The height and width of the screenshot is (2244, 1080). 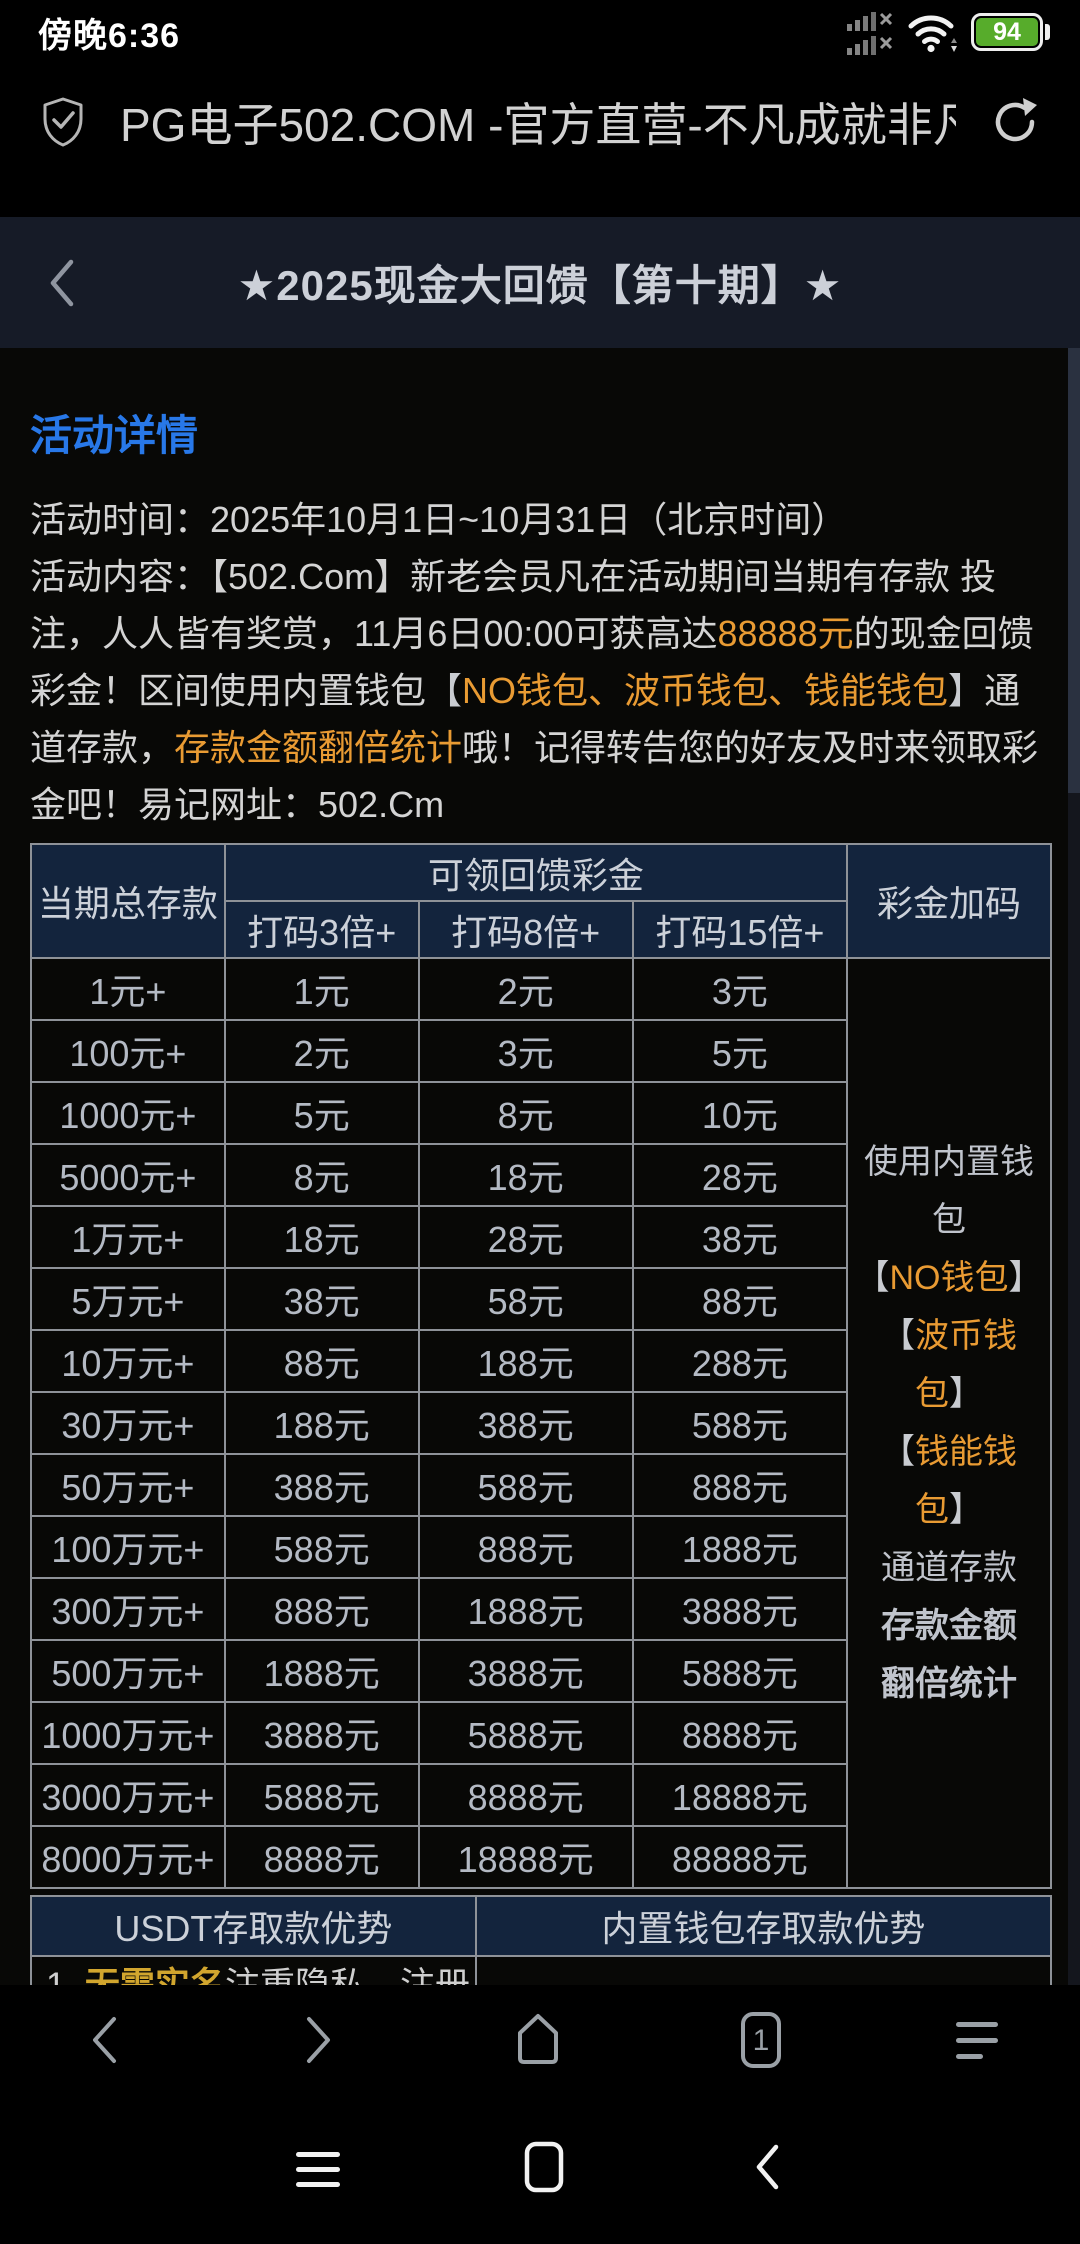 What do you see at coordinates (444, 690) in the screenshot?
I see `bracket-open: 【` at bounding box center [444, 690].